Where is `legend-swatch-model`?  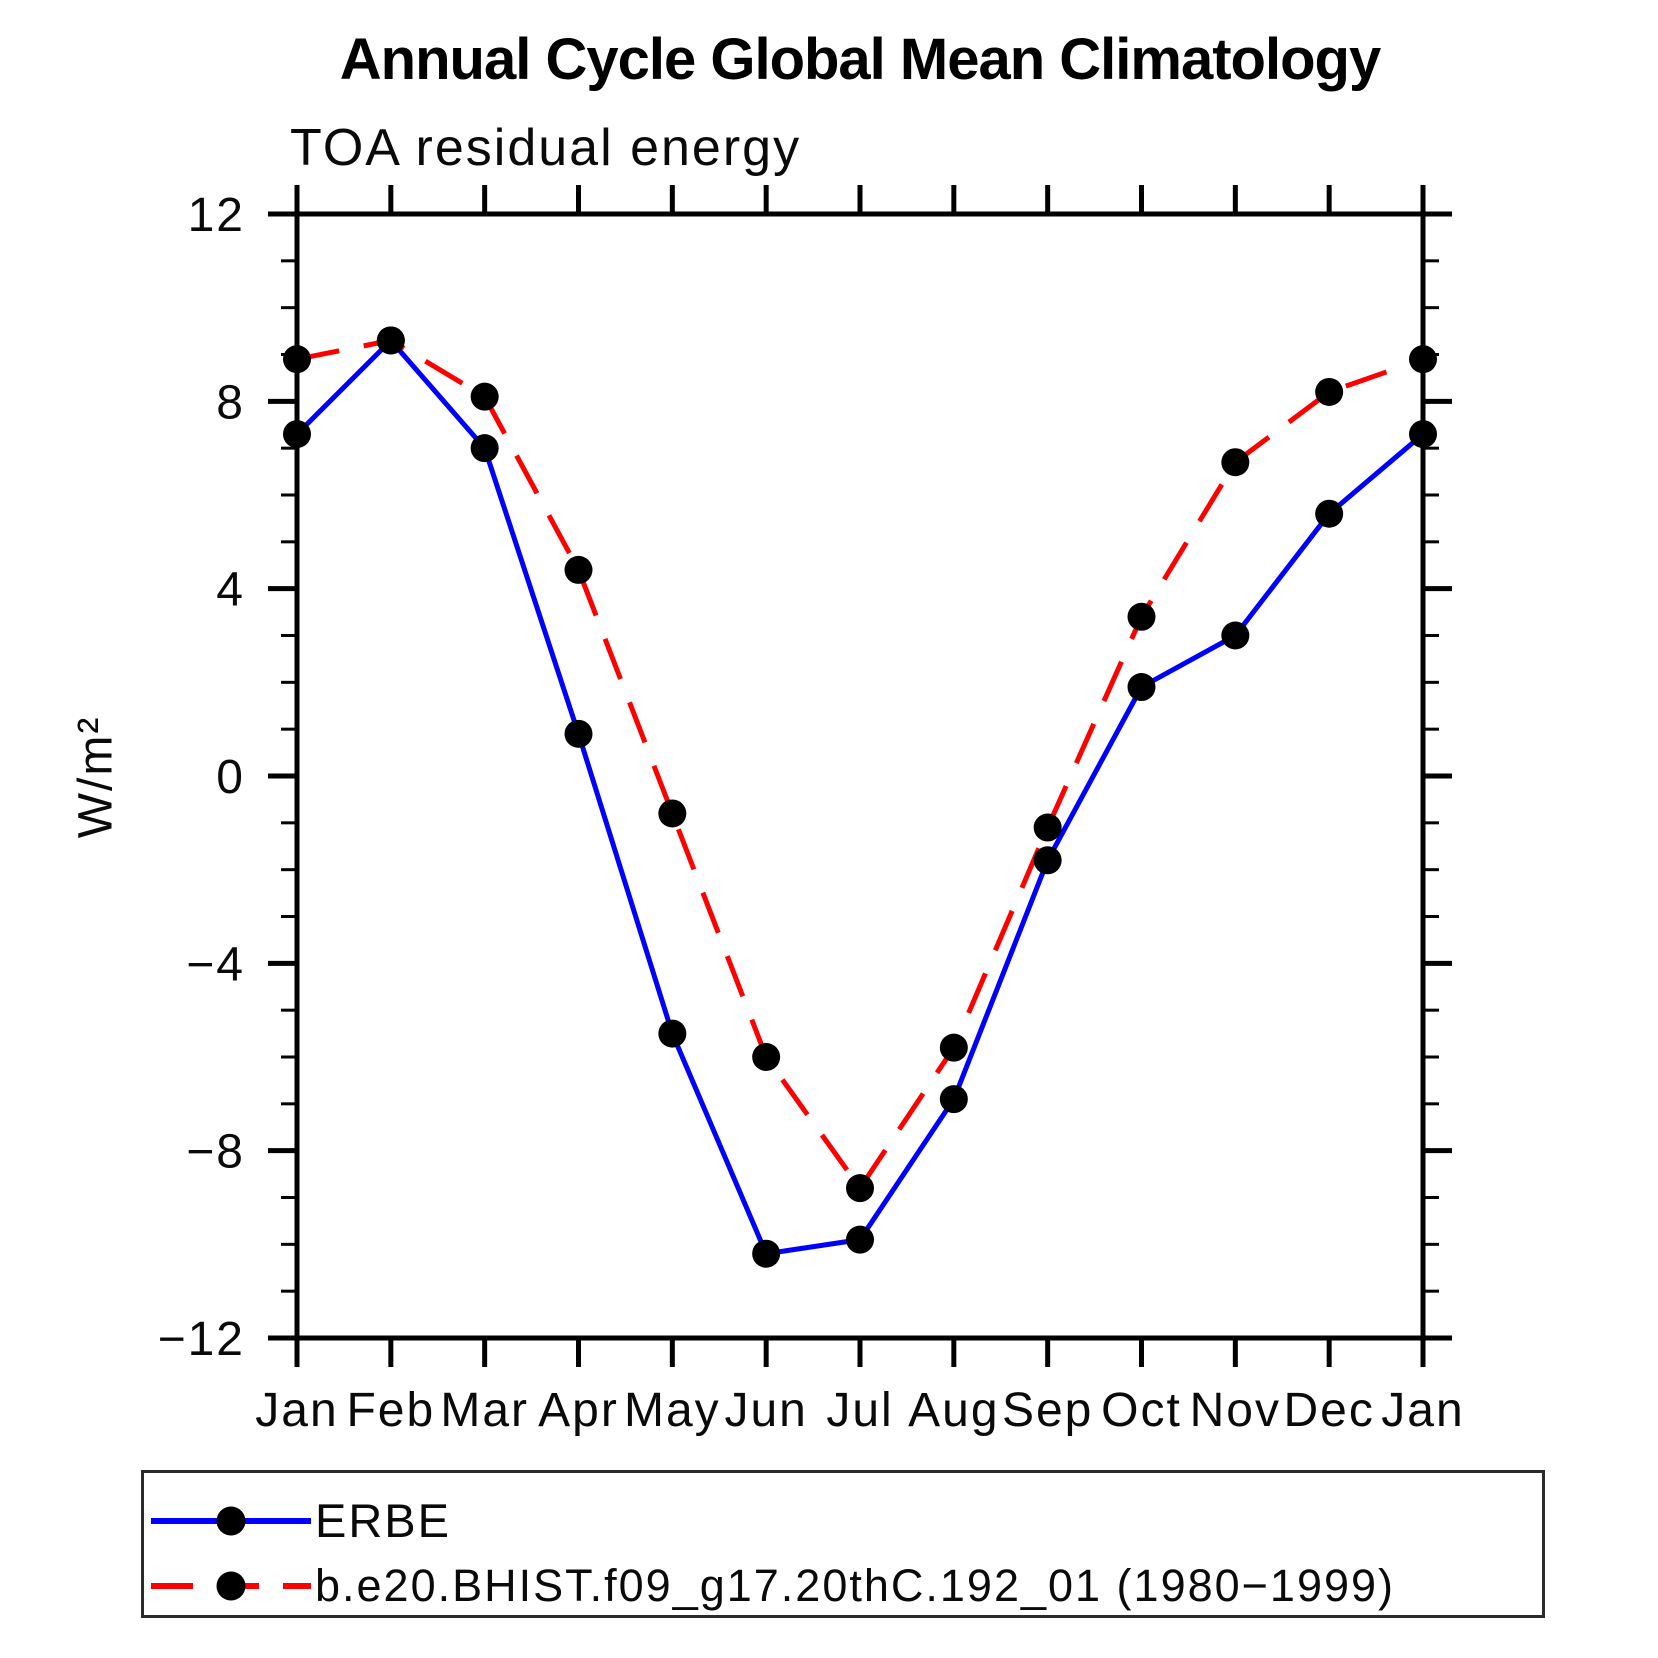 legend-swatch-model is located at coordinates (231, 1586).